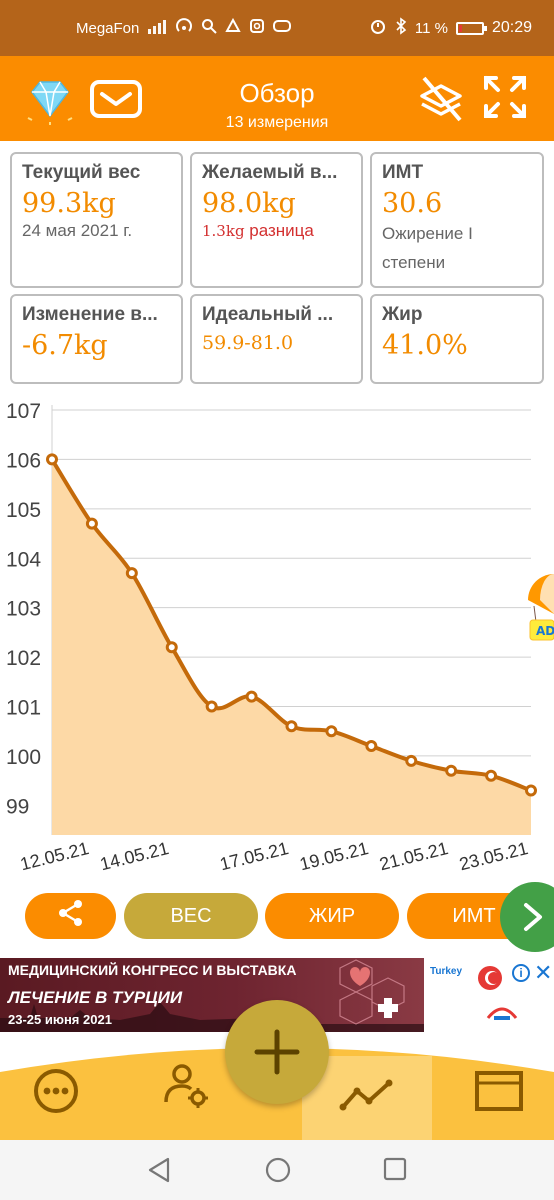  I want to click on current-weight-card: Текущий вес 99.3kg 24 мая 2021 г., so click(96, 220).